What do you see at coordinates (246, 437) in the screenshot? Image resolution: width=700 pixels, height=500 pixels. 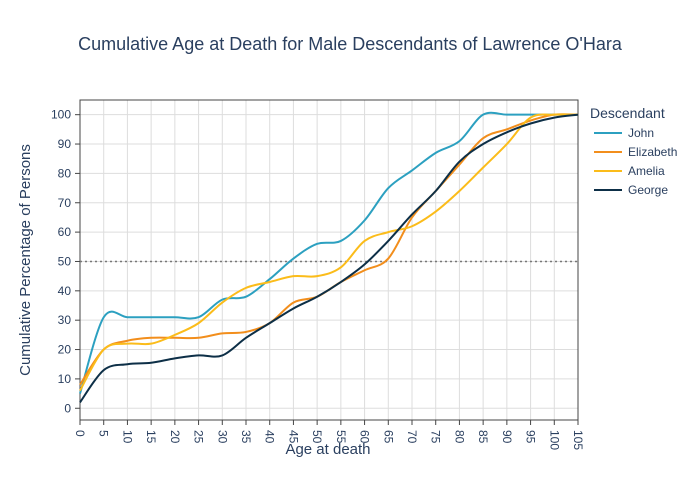 I see `x-tick-label: 35` at bounding box center [246, 437].